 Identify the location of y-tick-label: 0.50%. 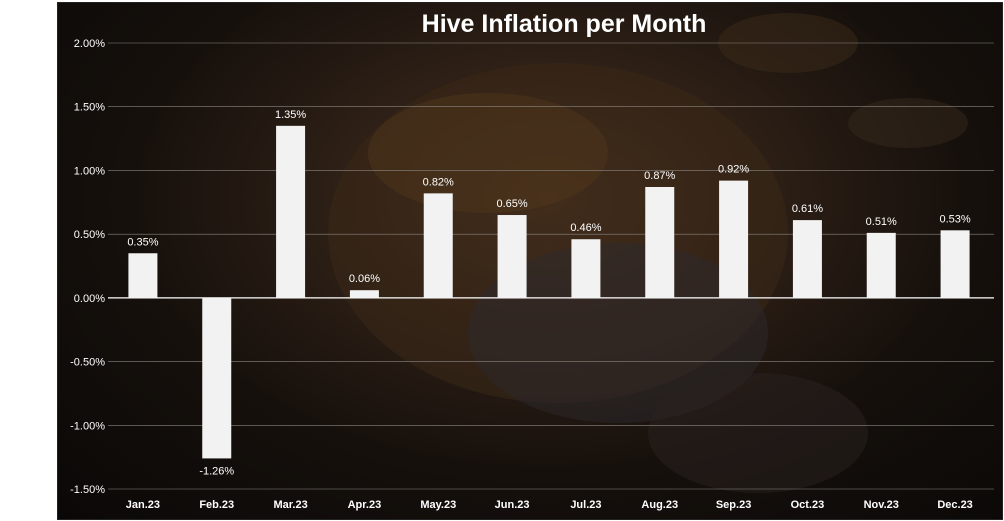
(89, 235).